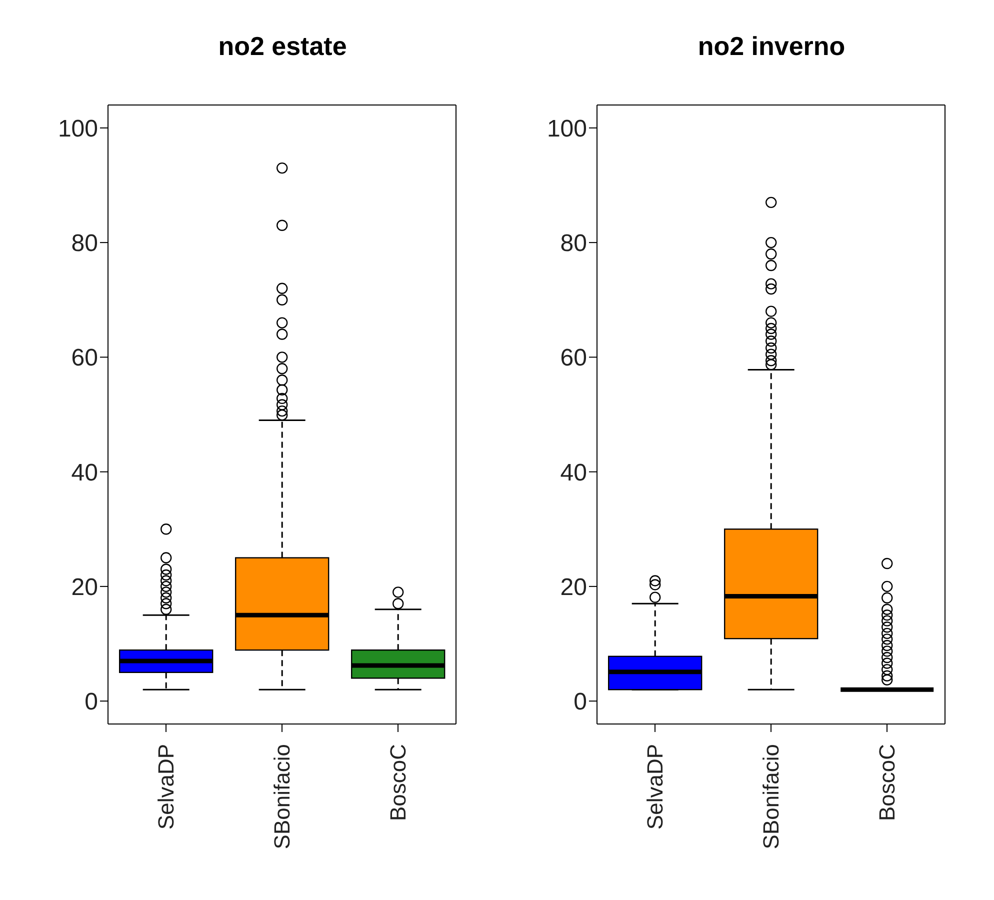 This screenshot has width=994, height=900. What do you see at coordinates (282, 46) in the screenshot?
I see `chart-title: no2 estate` at bounding box center [282, 46].